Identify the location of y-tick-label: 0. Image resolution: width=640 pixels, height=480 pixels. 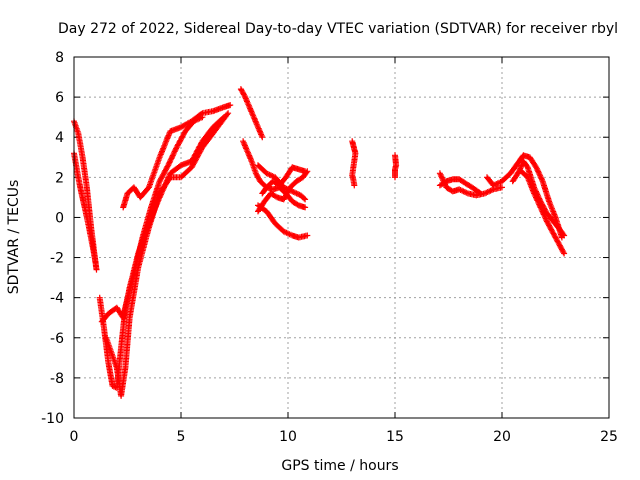
(59, 218).